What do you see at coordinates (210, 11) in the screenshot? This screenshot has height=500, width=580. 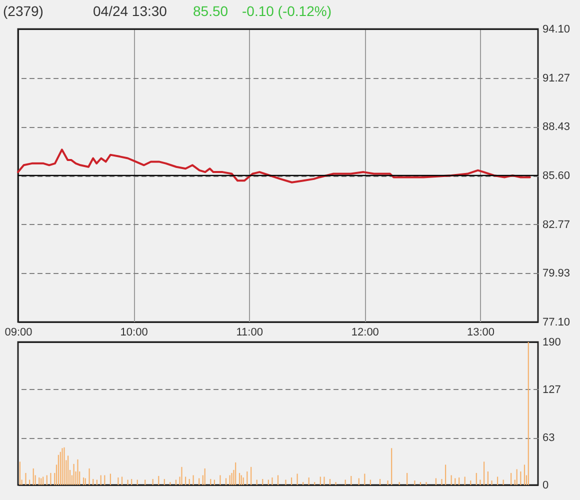 I see `text: 85.50` at bounding box center [210, 11].